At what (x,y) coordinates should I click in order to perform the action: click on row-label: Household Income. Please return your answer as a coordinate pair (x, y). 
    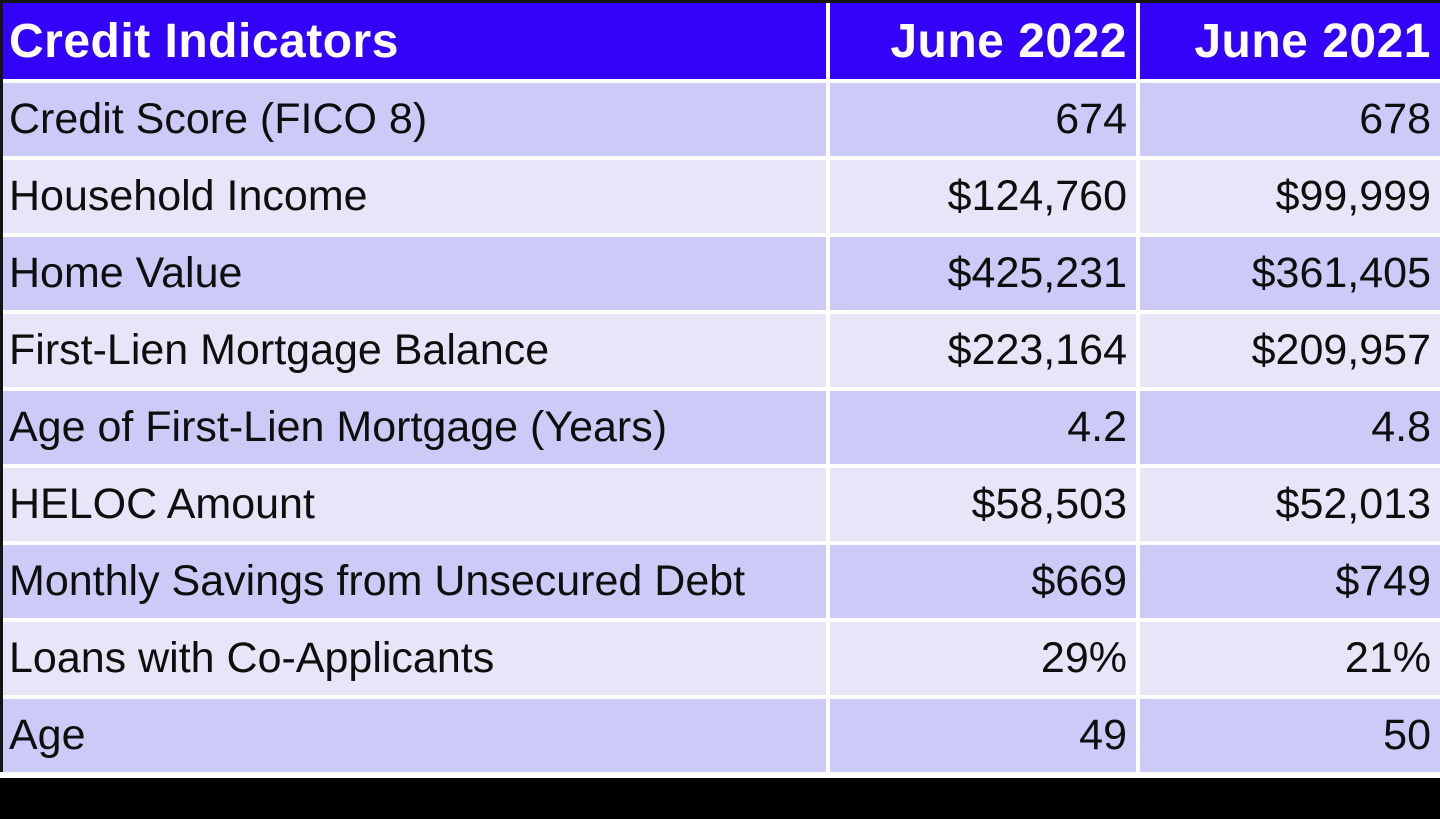
    Looking at the image, I should click on (414, 196).